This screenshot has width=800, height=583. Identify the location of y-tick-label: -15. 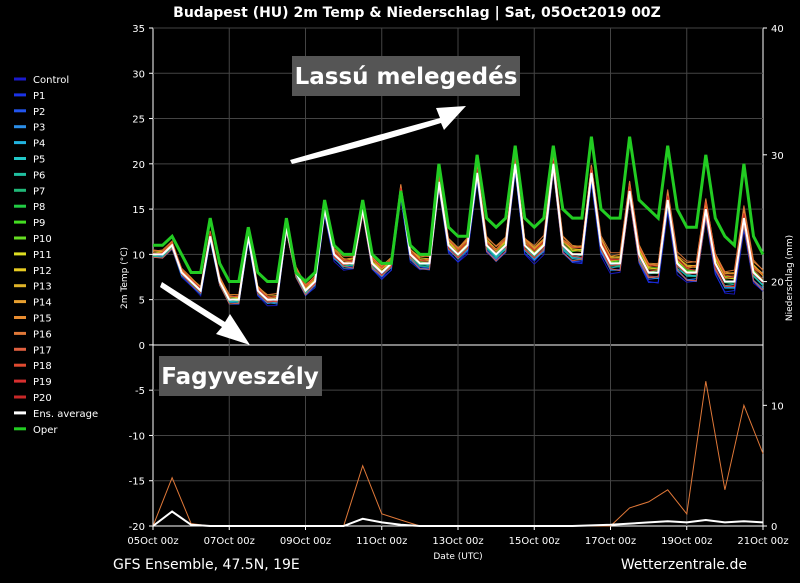
(137, 482).